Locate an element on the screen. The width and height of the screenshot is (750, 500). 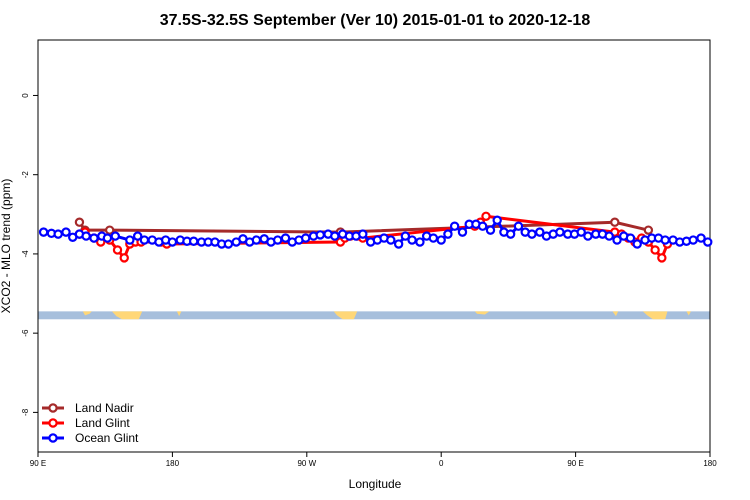
x-axis: 90 E 180 90 W 0 90 E 180 is located at coordinates (373, 460).